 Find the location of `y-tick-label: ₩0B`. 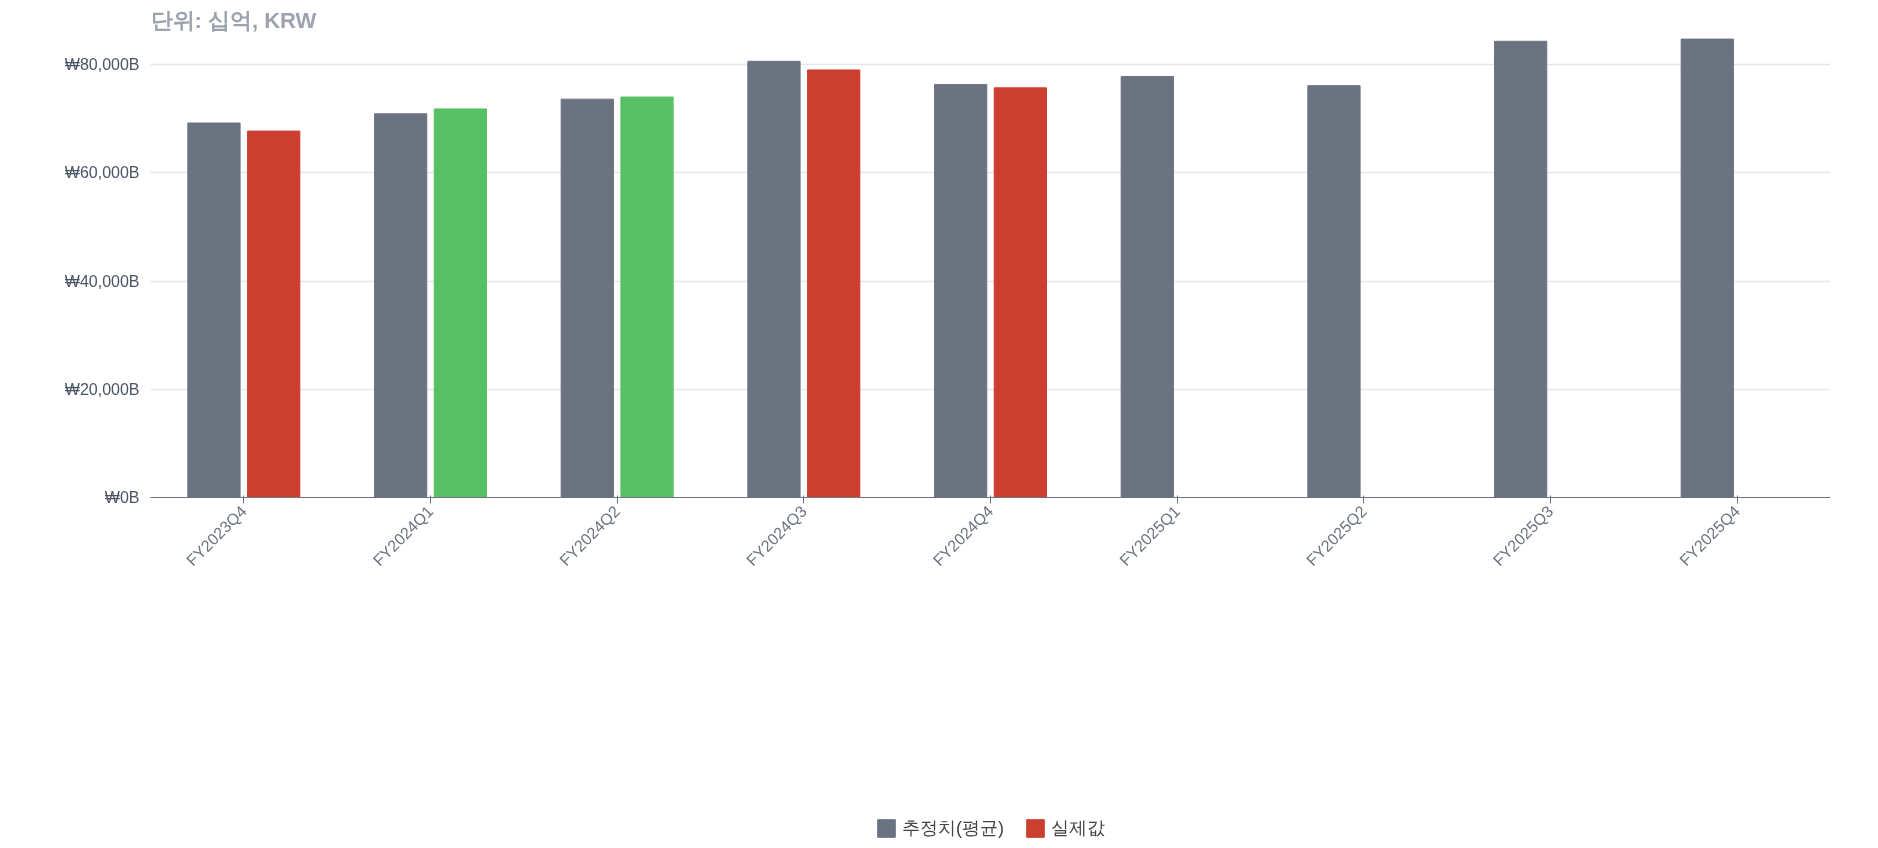

y-tick-label: ₩0B is located at coordinates (122, 497).